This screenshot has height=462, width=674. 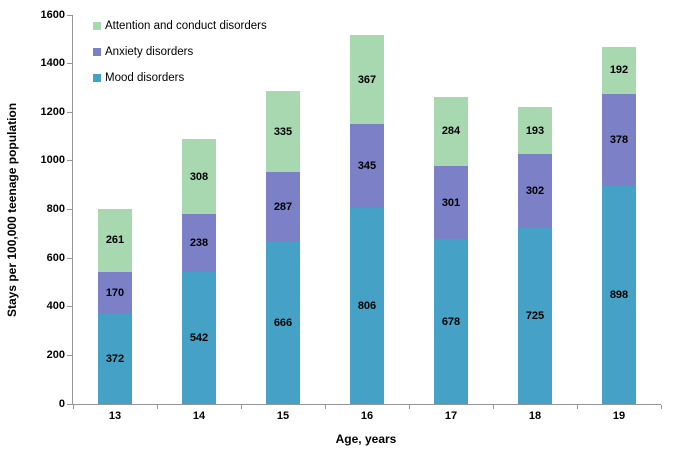 I want to click on x-axis-category-label: 15, so click(x=283, y=416).